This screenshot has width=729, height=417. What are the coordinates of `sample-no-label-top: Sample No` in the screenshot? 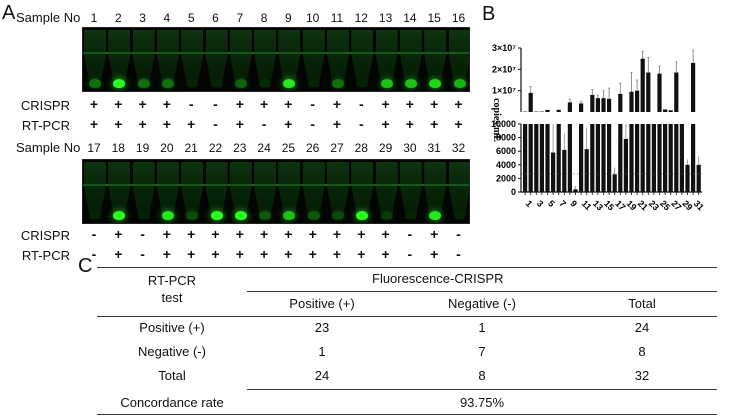 It's located at (48, 17).